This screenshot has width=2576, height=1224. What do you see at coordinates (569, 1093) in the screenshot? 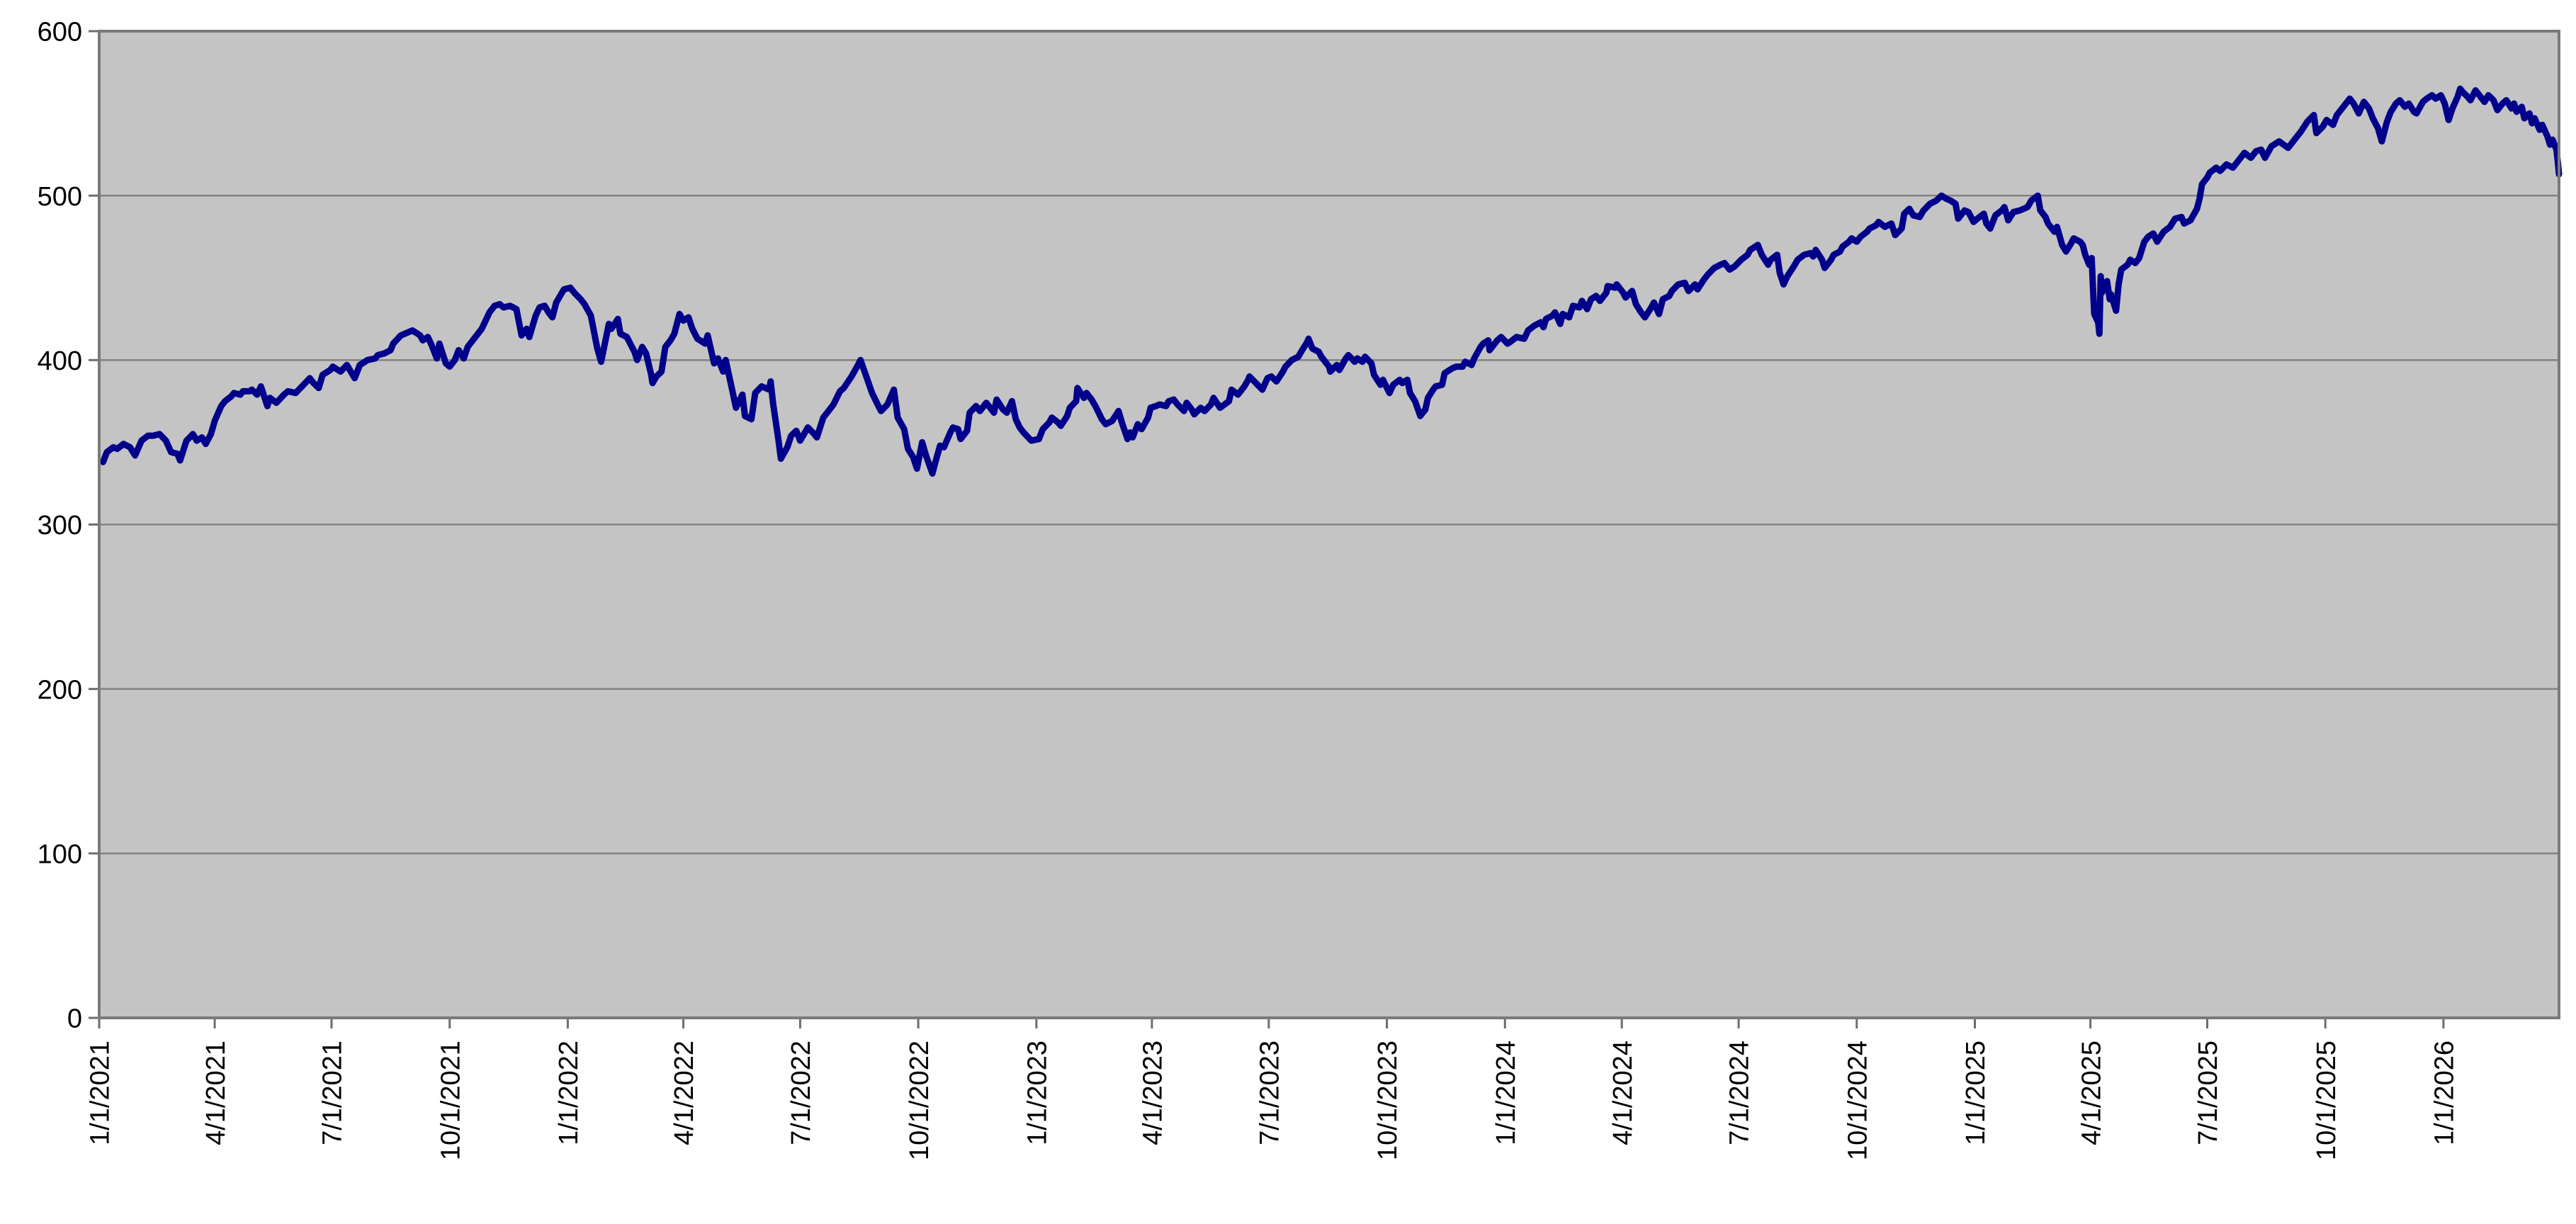
I see `x-axis-label: 1/1/2022` at bounding box center [569, 1093].